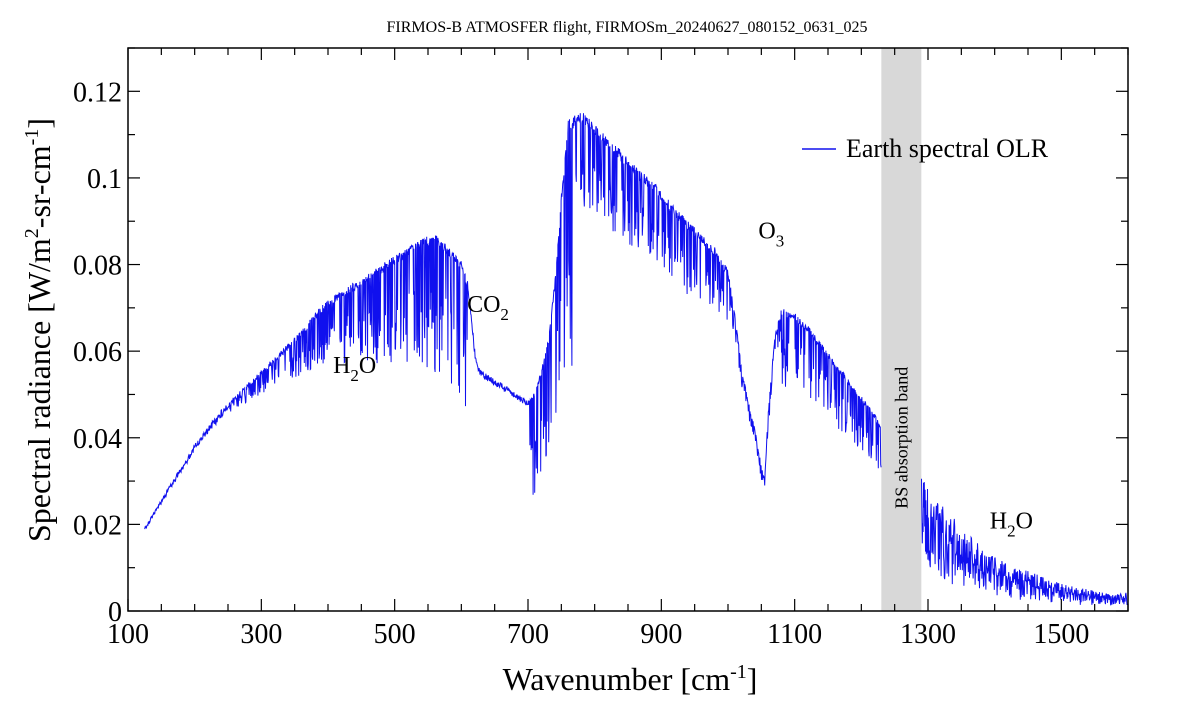 The image size is (1200, 719). I want to click on y-tick-label: 0.02, so click(97, 525).